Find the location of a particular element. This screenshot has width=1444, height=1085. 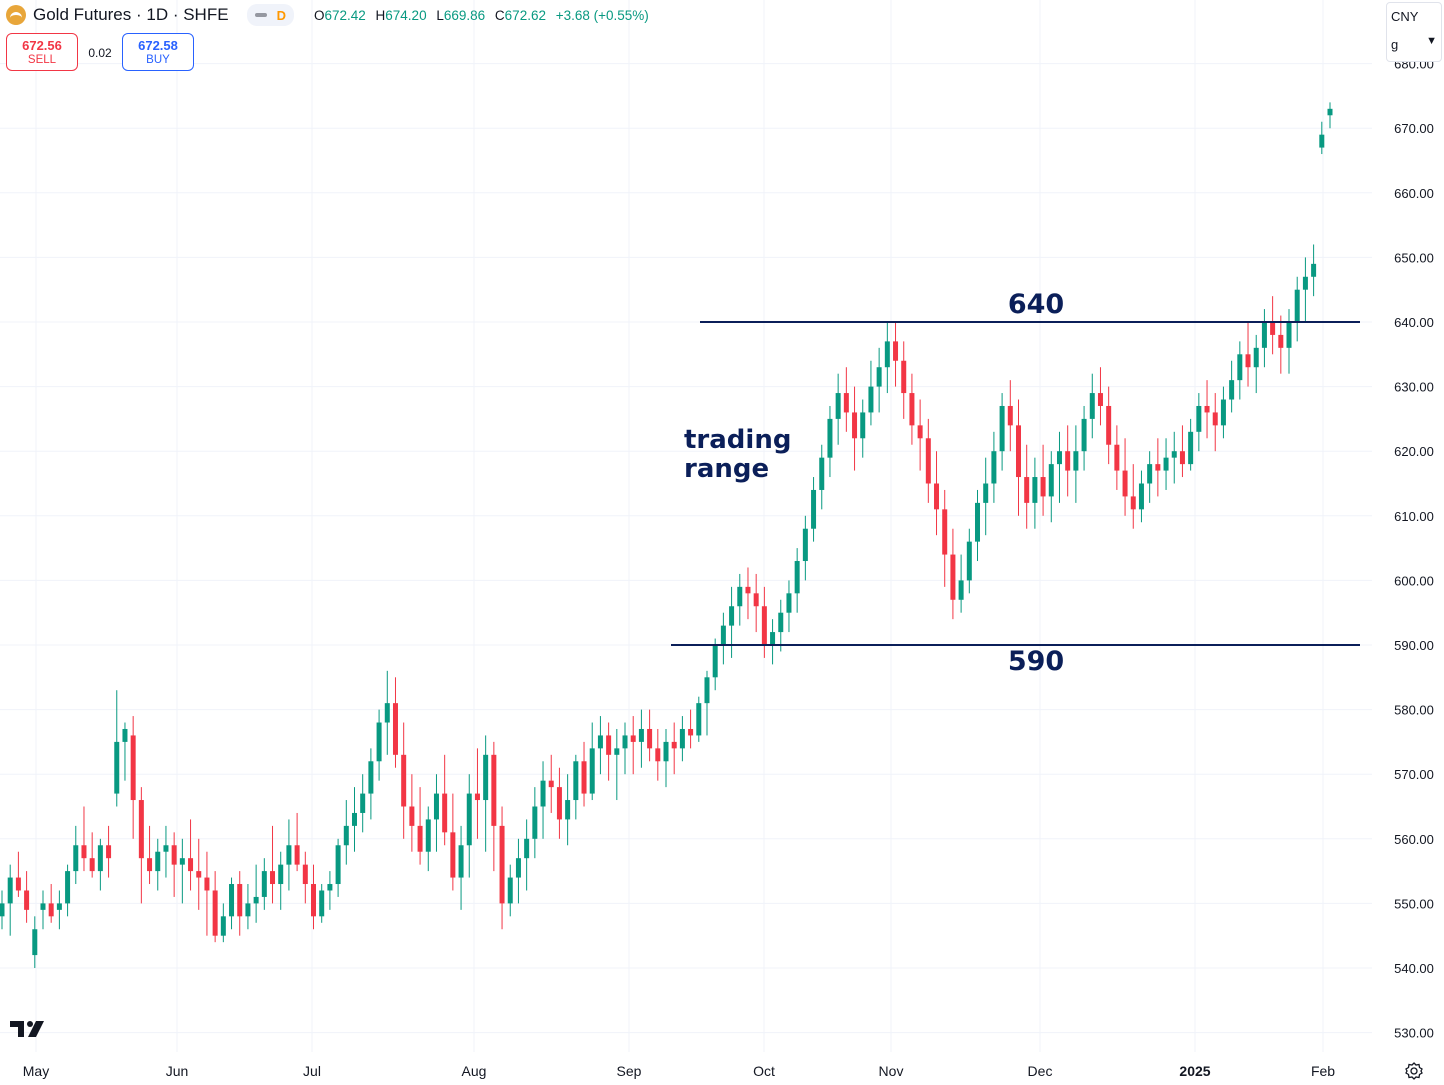

sell-label: SELL is located at coordinates (42, 60).